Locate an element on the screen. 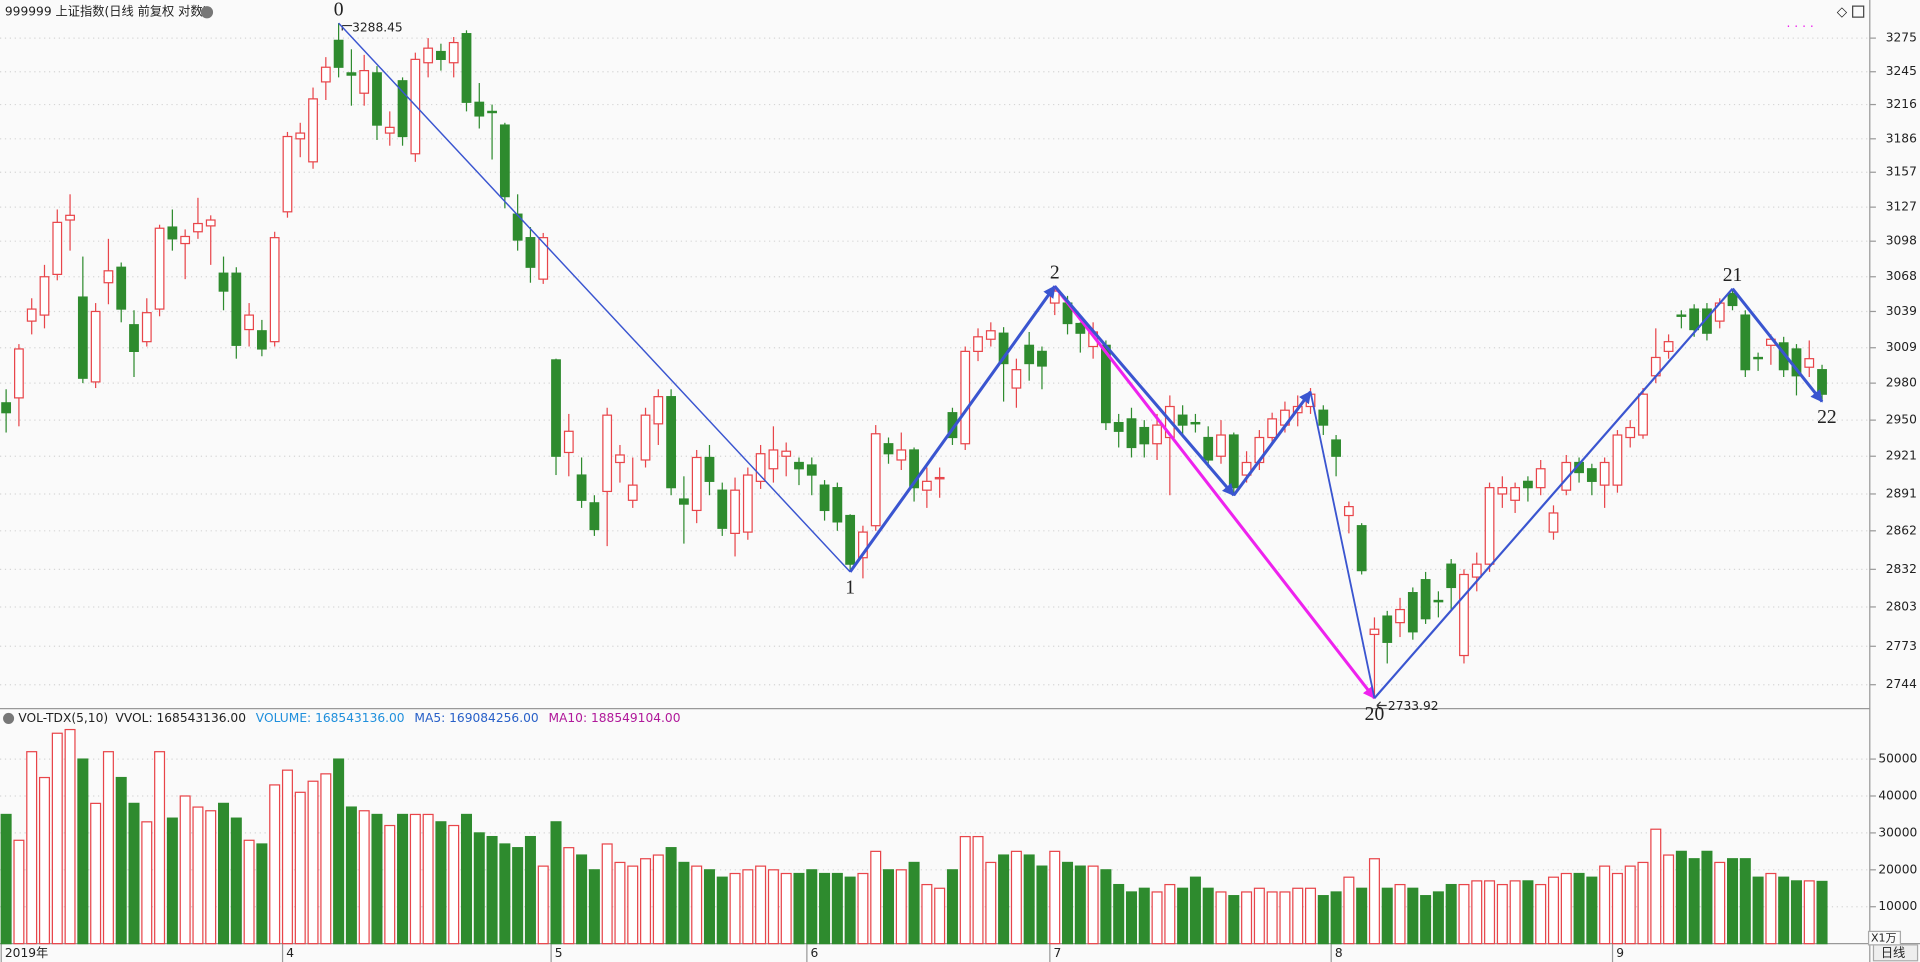  indicator-dots: · · · · is located at coordinates (1800, 26).